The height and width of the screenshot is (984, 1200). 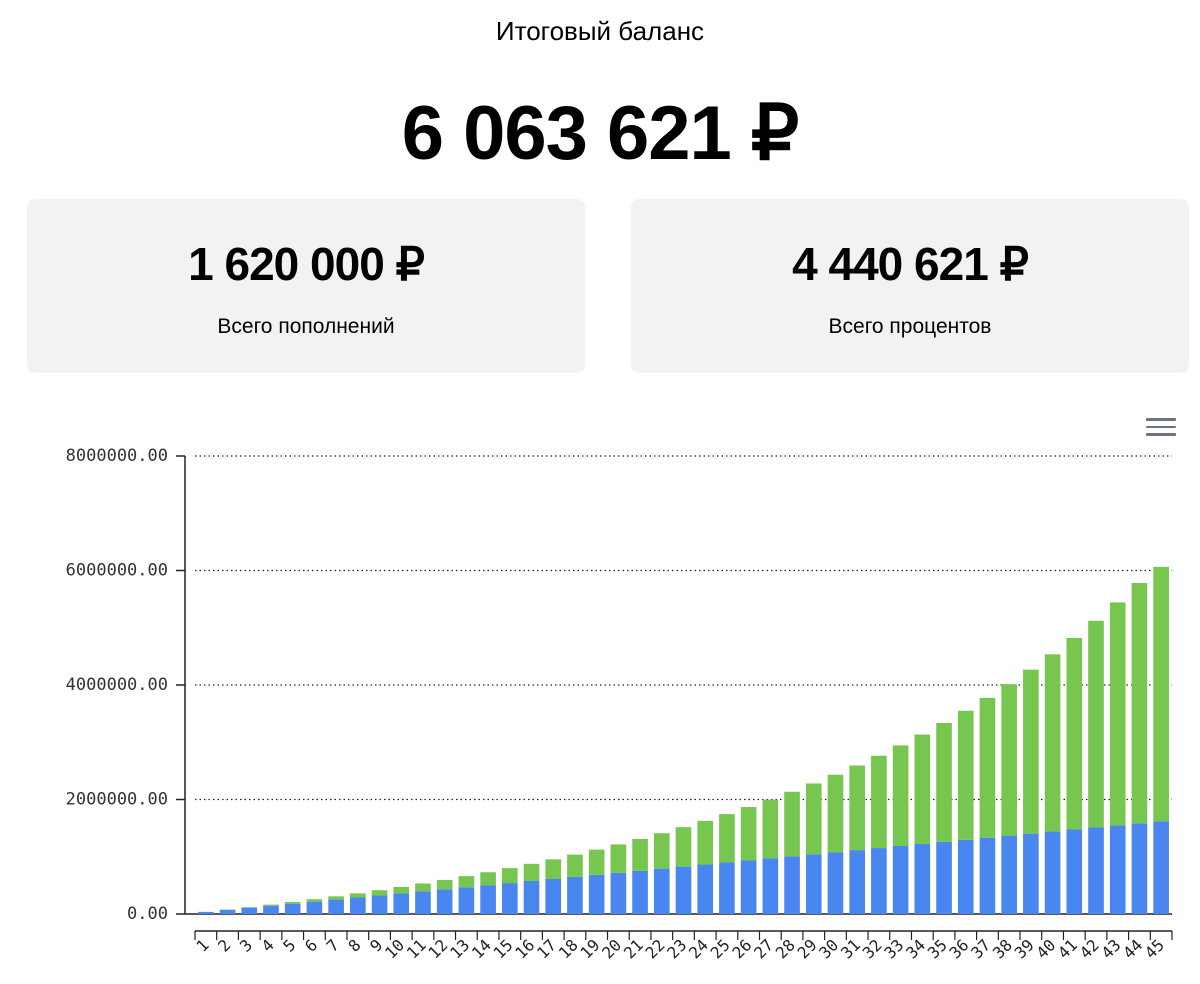 What do you see at coordinates (333, 945) in the screenshot?
I see `x-tick-label: 7` at bounding box center [333, 945].